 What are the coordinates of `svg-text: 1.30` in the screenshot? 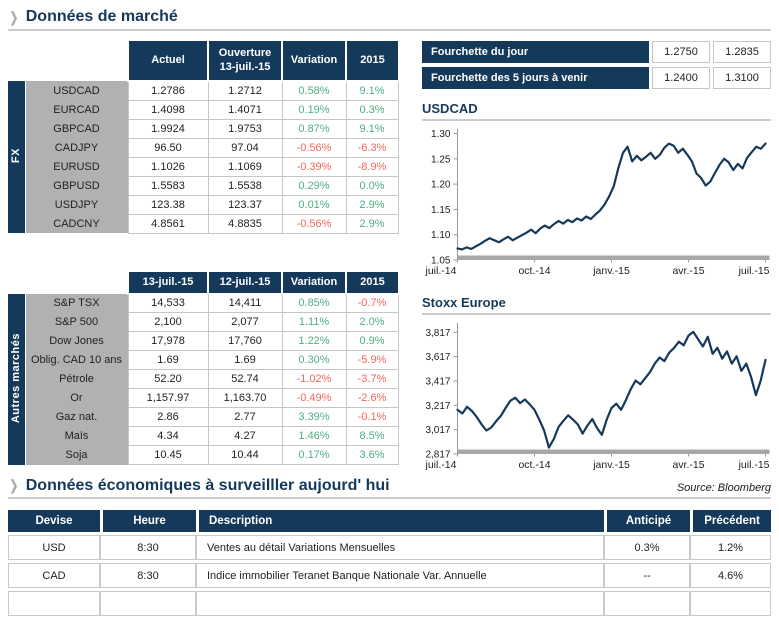 It's located at (441, 134).